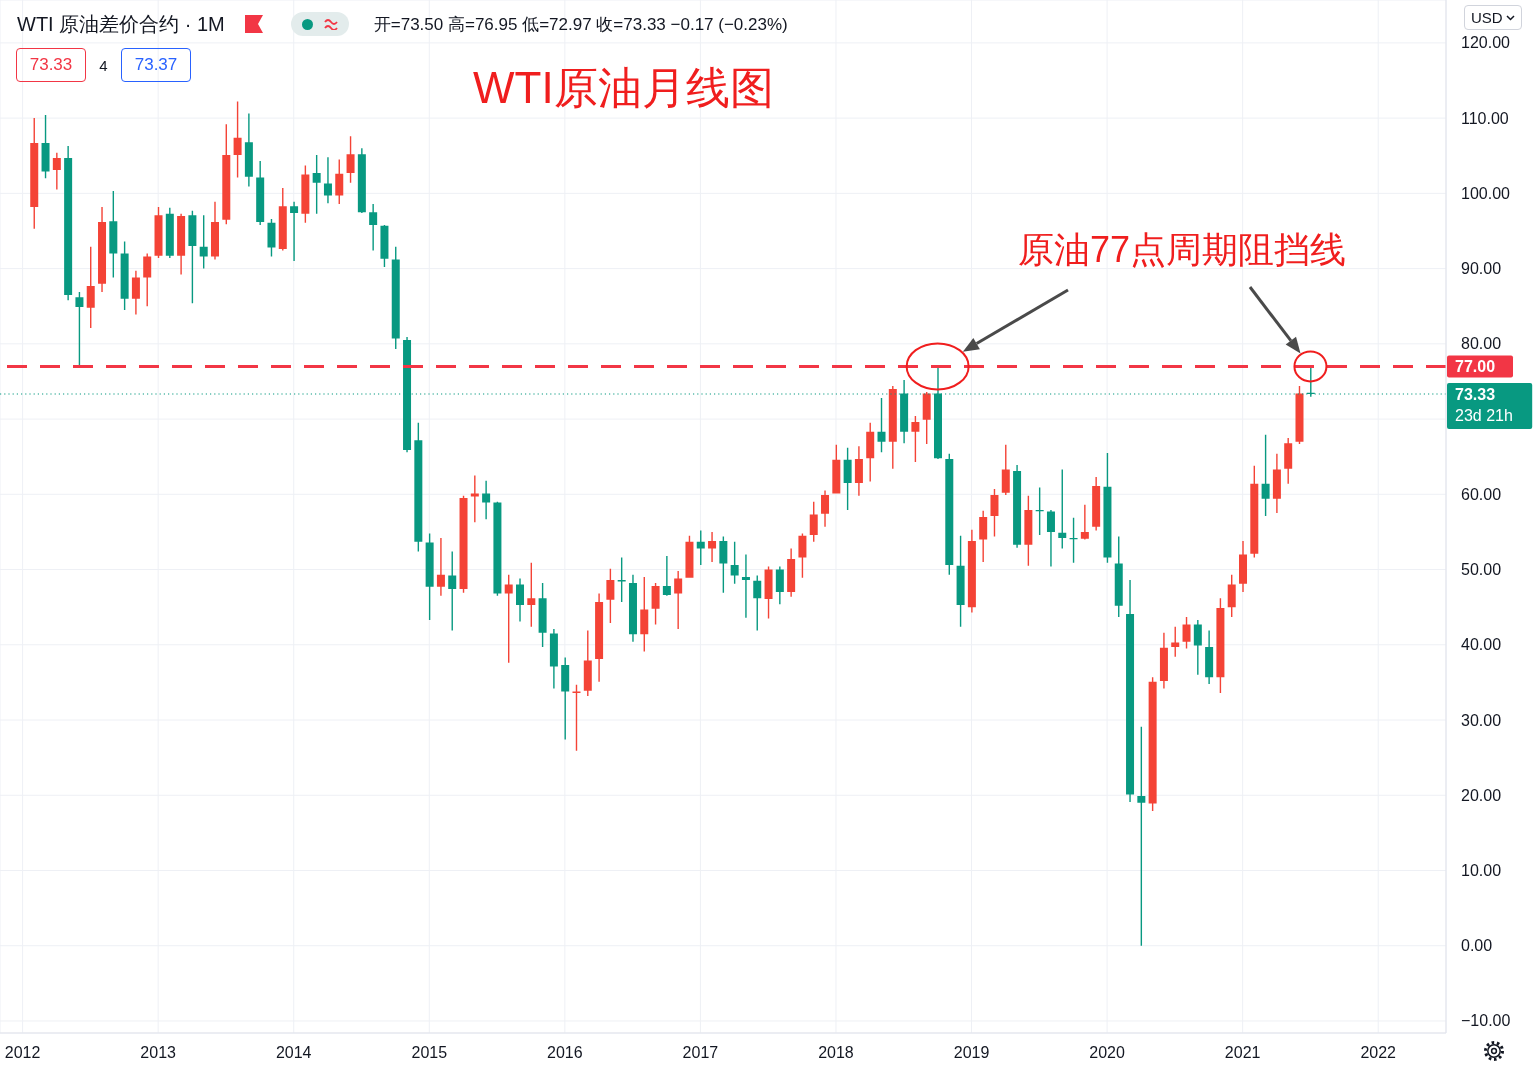 Image resolution: width=1540 pixels, height=1077 pixels. I want to click on y-tick-label: 60.00, so click(1481, 494).